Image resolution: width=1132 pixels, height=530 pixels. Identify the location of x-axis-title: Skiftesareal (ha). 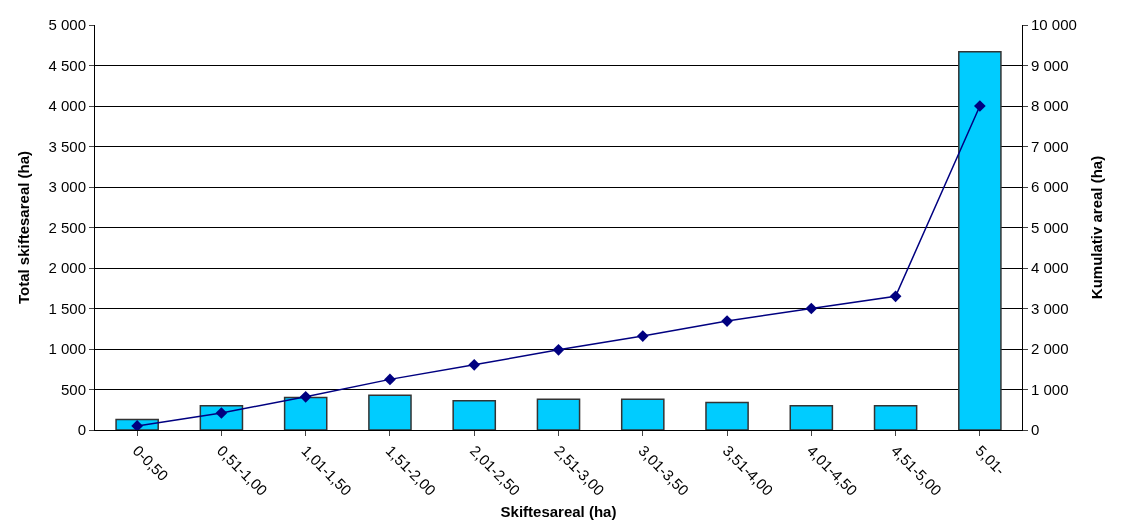
(558, 511).